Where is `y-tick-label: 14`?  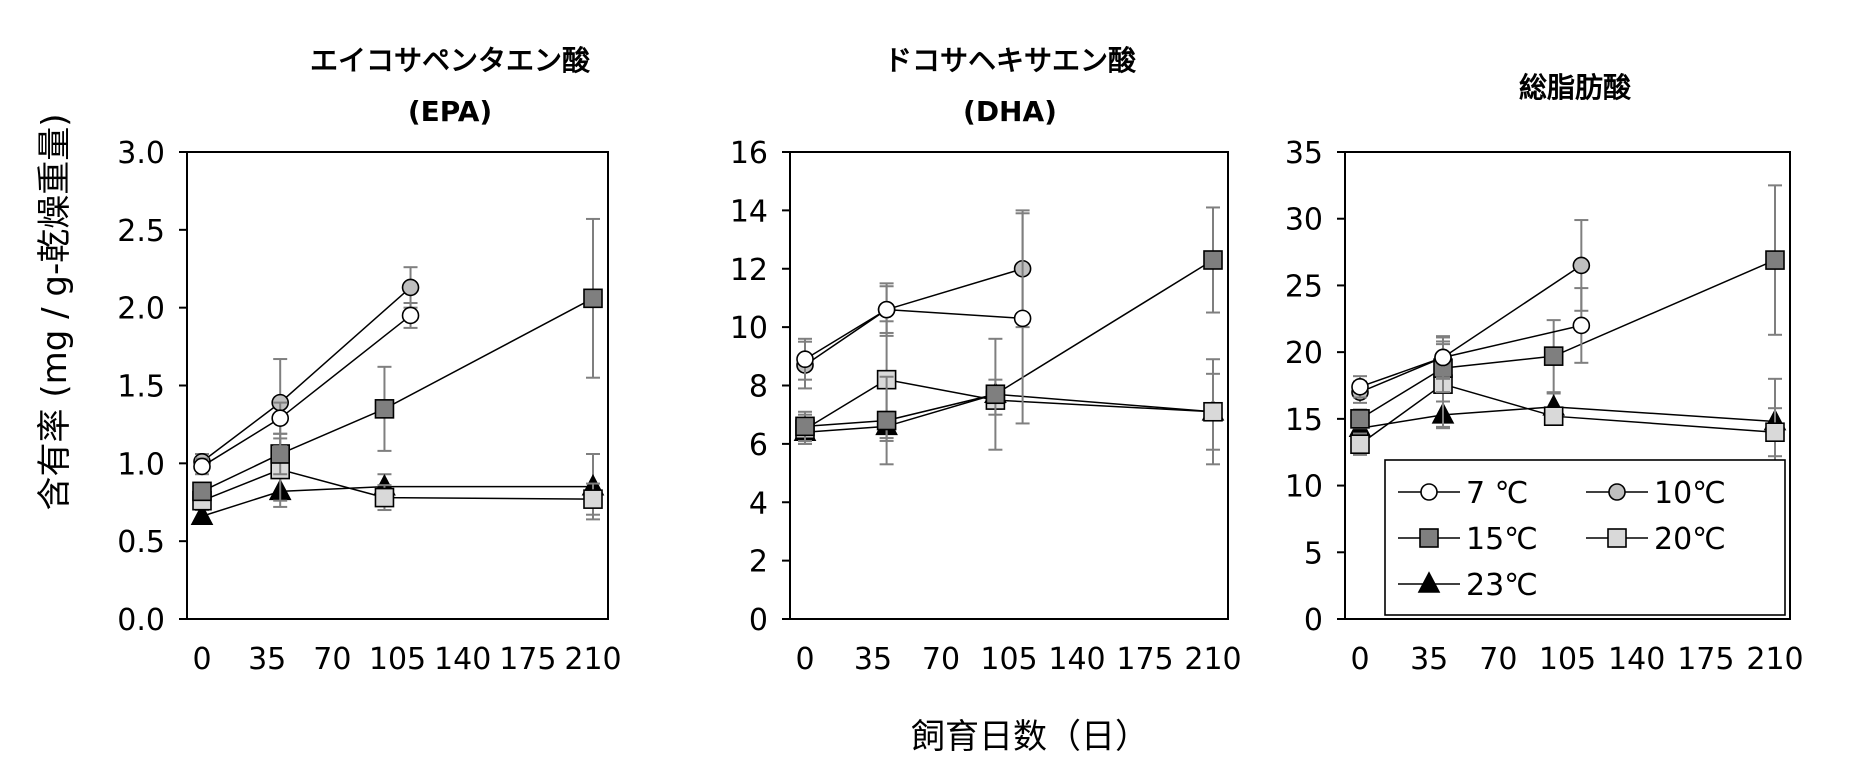
y-tick-label: 14 is located at coordinates (749, 211).